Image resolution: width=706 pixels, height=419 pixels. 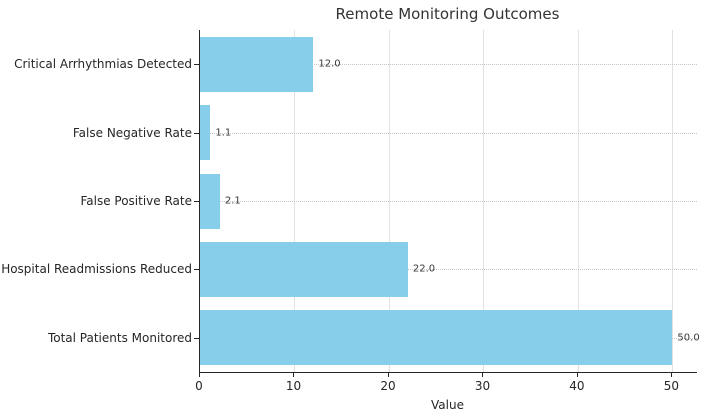 I want to click on chart-title: Remote Monitoring Outcomes, so click(x=447, y=14).